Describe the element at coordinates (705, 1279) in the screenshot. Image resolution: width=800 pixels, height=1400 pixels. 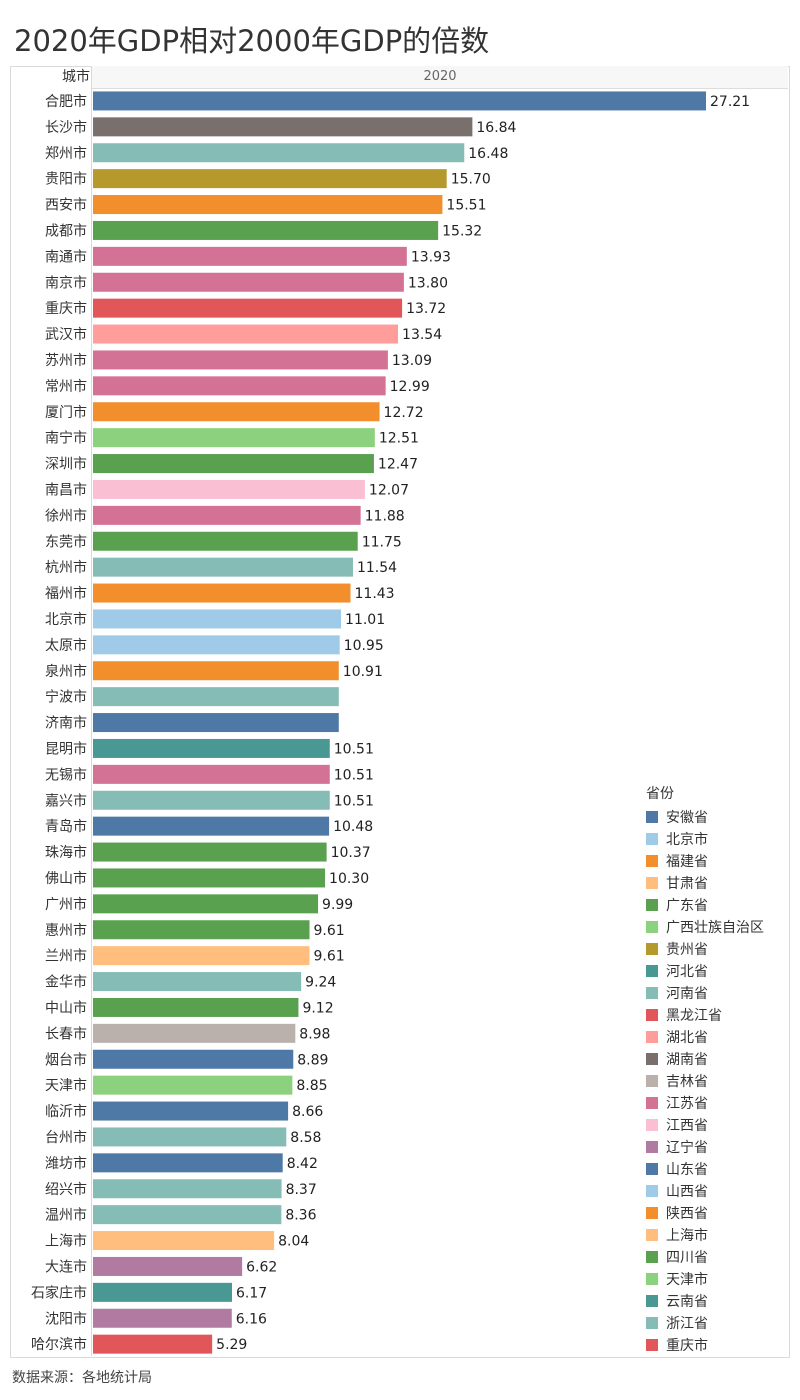
I see `legend-item: 天津市` at that location.